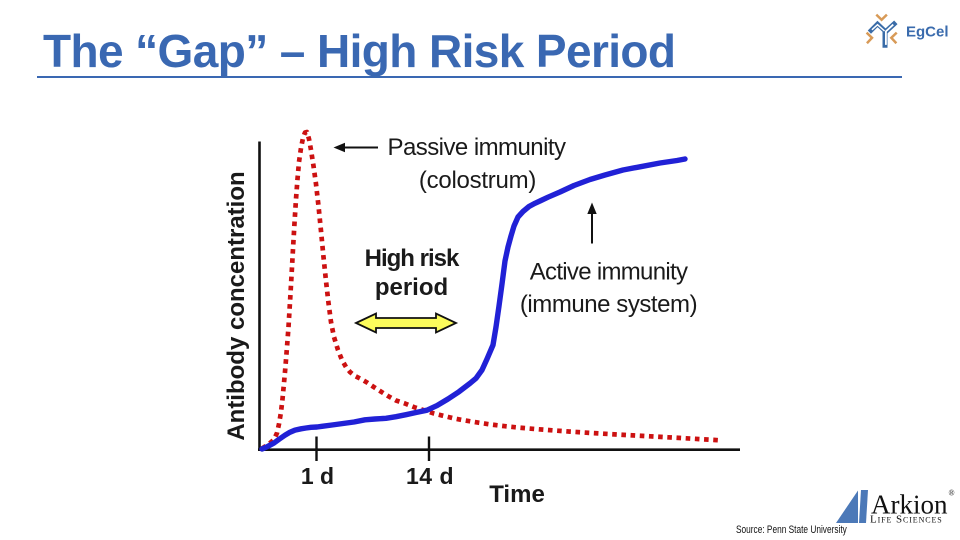 The height and width of the screenshot is (540, 960). What do you see at coordinates (609, 272) in the screenshot?
I see `svg-text: Active immunity` at bounding box center [609, 272].